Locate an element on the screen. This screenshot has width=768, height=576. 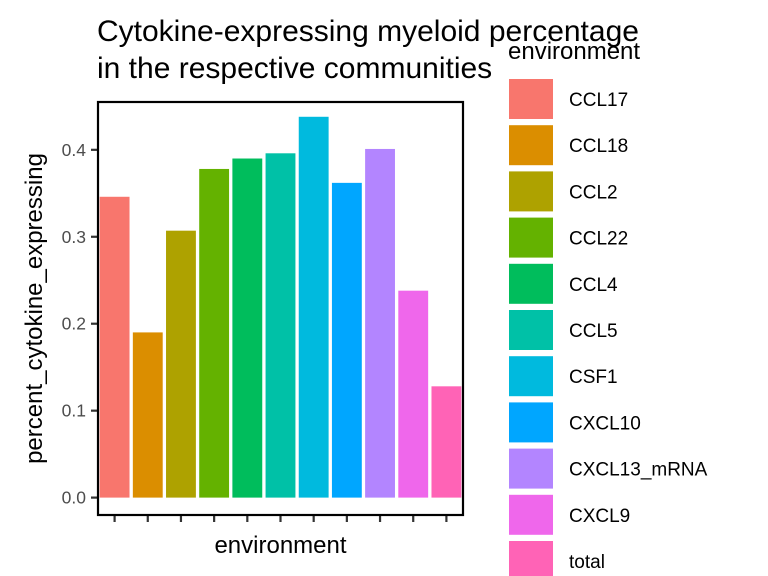
y-tick-label: 0.0 is located at coordinates (74, 498).